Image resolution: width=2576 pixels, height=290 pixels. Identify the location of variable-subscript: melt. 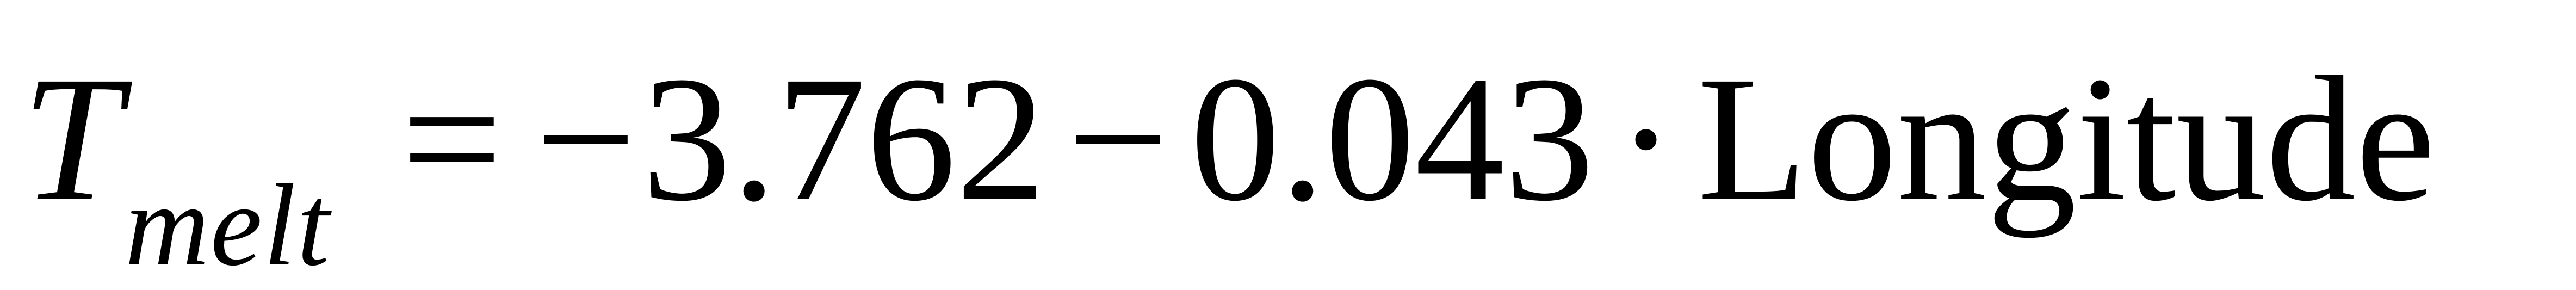
(228, 225).